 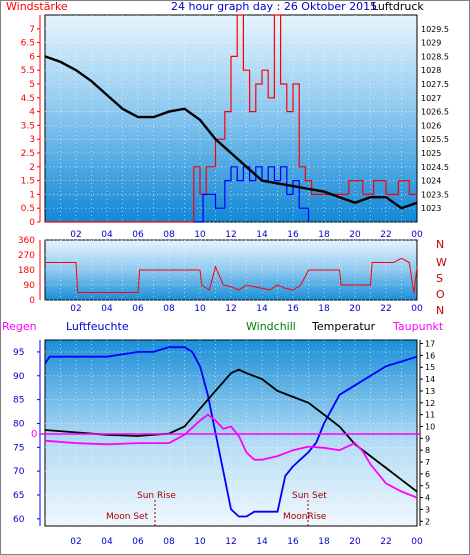 What do you see at coordinates (231, 456) in the screenshot?
I see `dewpoint-line` at bounding box center [231, 456].